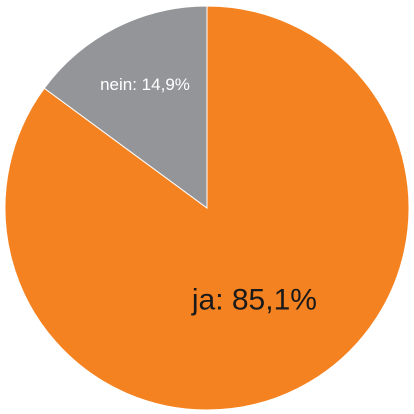  Describe the element at coordinates (254, 300) in the screenshot. I see `slice-label-ja: ja: 85,1%` at that location.